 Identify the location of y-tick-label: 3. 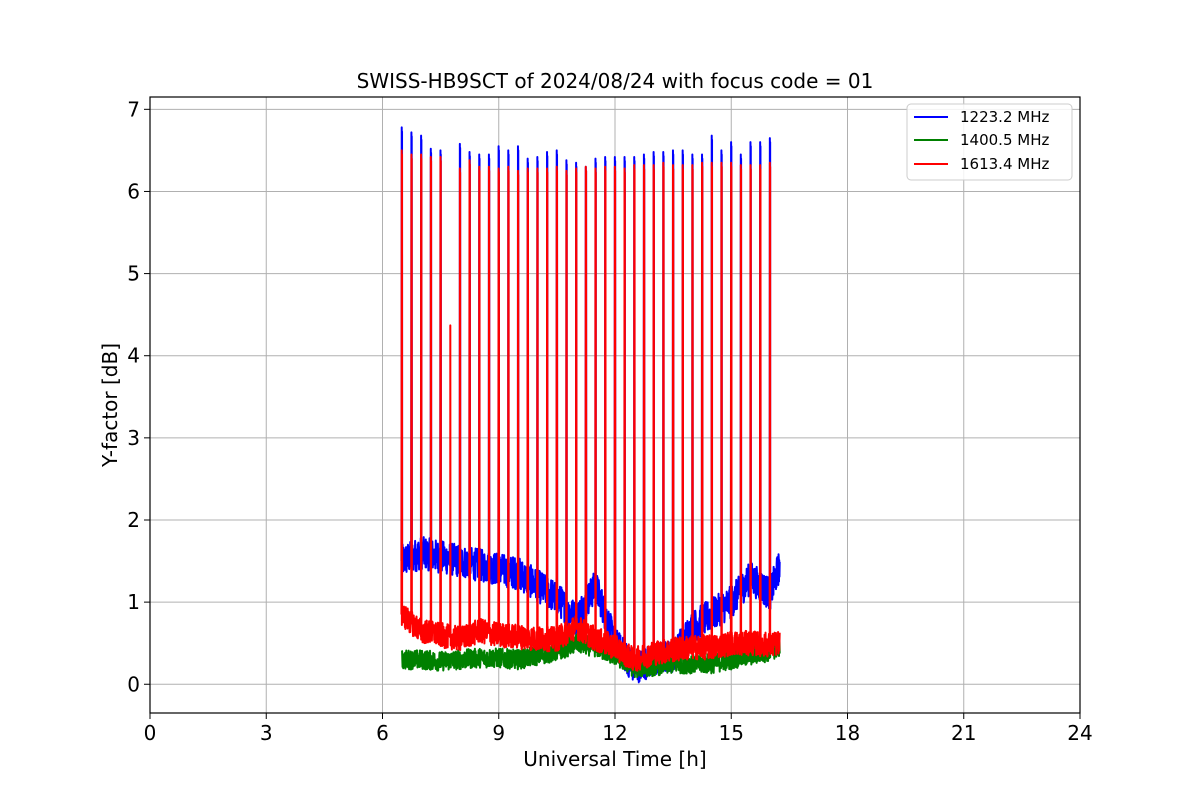
(133, 438).